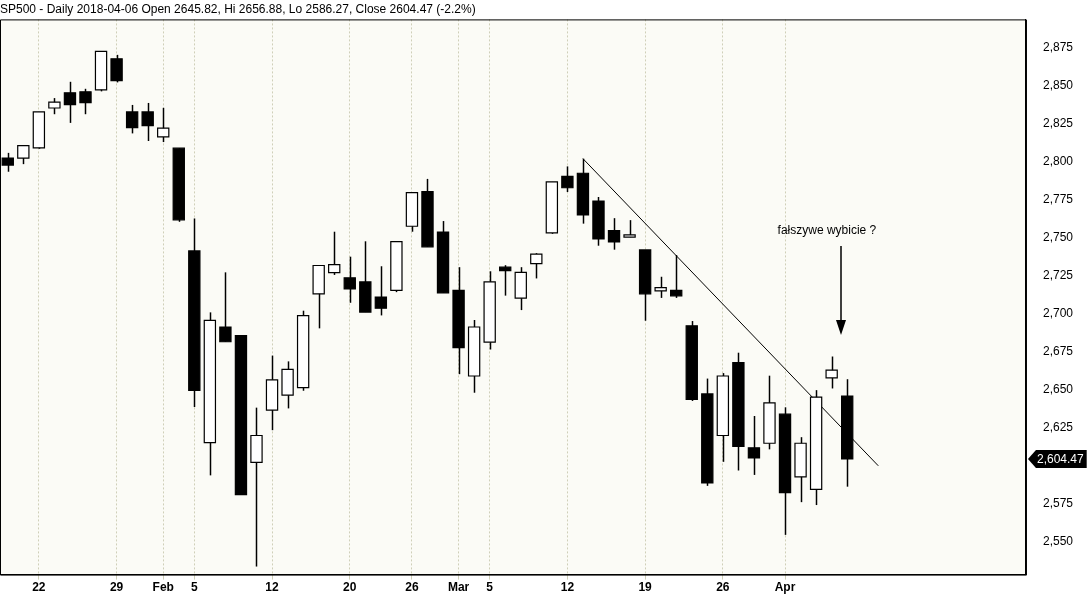  What do you see at coordinates (1058, 46) in the screenshot?
I see `y-tick-label: 2,875` at bounding box center [1058, 46].